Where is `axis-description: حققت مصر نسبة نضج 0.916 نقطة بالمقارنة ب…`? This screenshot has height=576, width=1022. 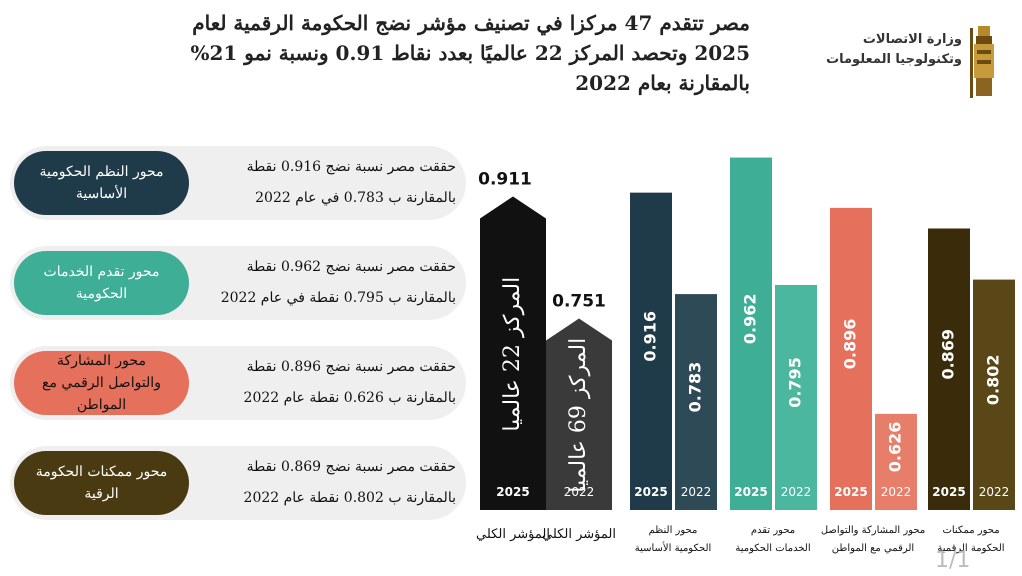 axis-description: حققت مصر نسبة نضج 0.916 نقطة بالمقارنة ب… is located at coordinates (325, 183).